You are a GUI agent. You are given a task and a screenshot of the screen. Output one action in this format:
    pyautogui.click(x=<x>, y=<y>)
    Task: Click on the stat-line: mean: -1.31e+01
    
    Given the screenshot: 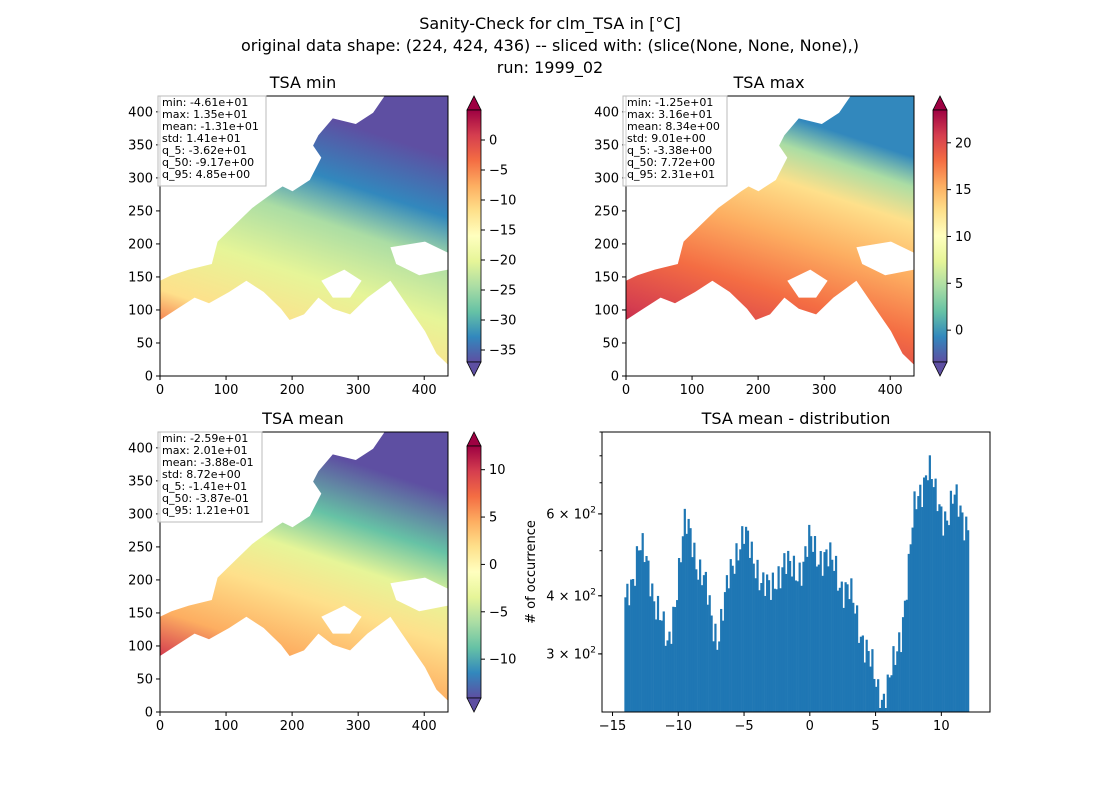 What is the action you would take?
    pyautogui.click(x=210, y=126)
    